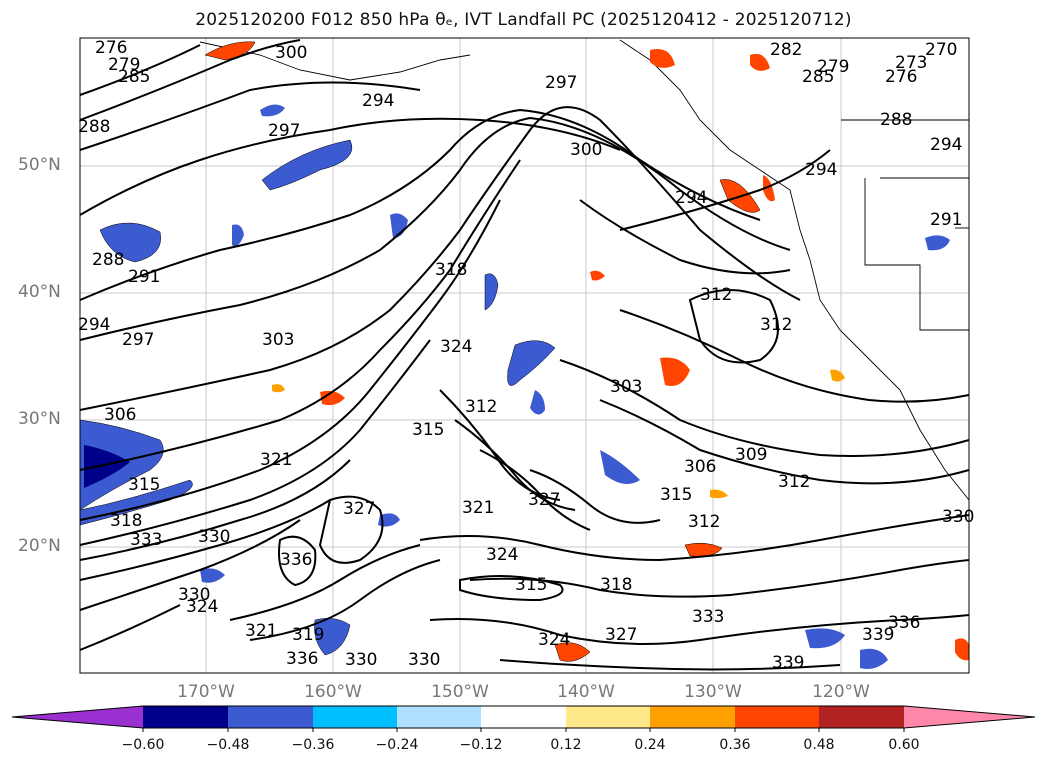  I want to click on lon-tick-label: 170°W, so click(206, 692).